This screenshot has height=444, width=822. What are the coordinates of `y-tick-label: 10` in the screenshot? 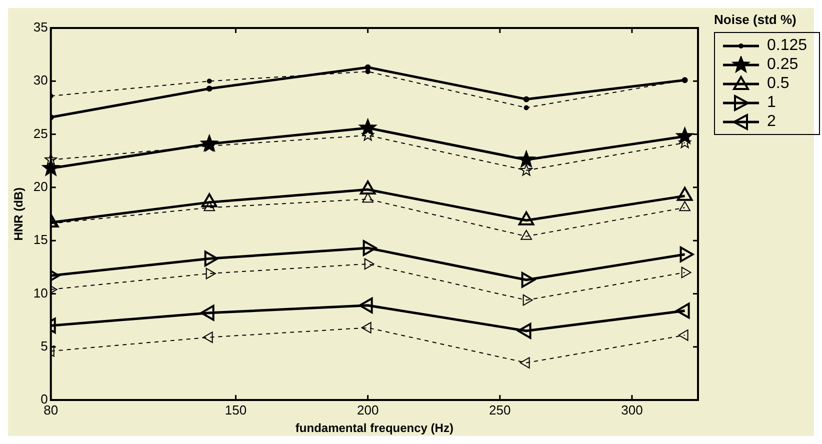 It's located at (40, 292).